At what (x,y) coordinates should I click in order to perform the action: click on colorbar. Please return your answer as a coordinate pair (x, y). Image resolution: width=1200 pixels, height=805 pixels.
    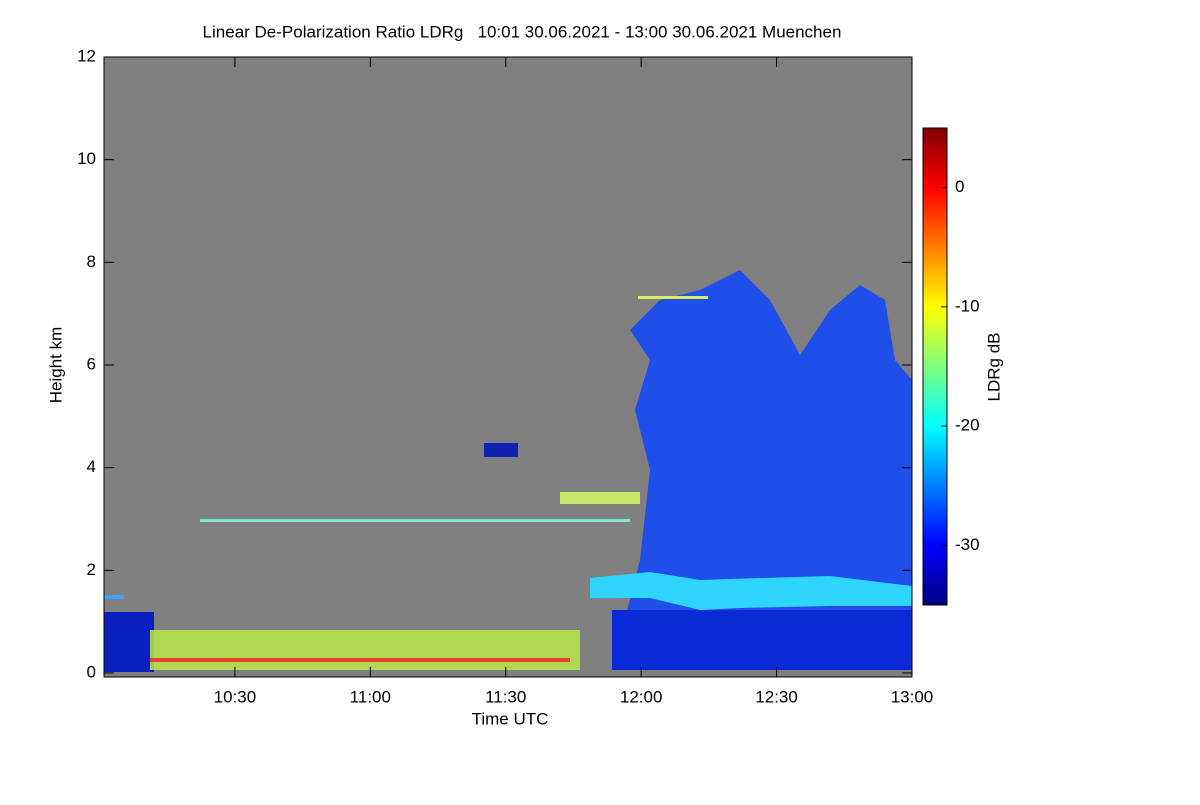
    Looking at the image, I should click on (935, 366).